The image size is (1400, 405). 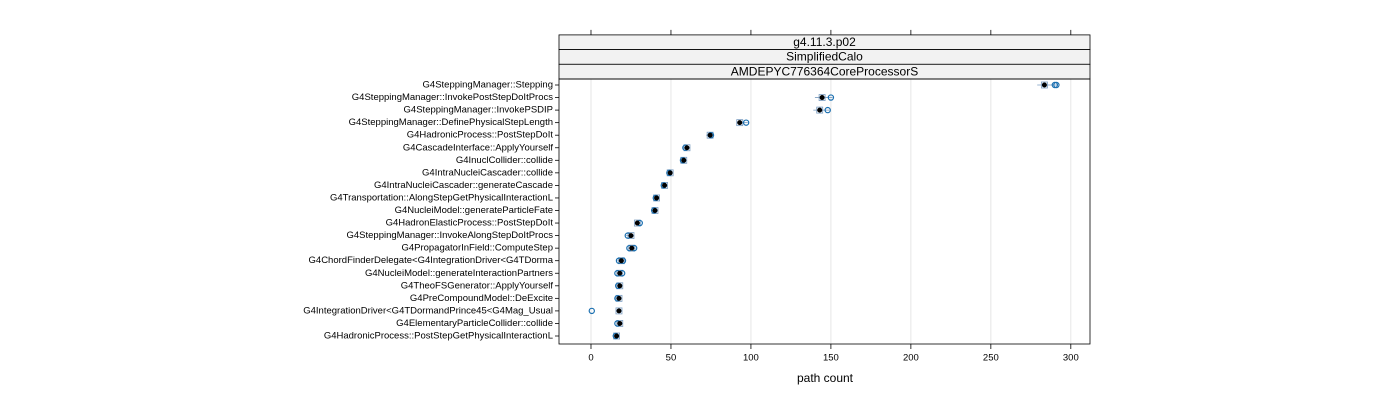 What do you see at coordinates (831, 358) in the screenshot?
I see `x-tick-label: 150` at bounding box center [831, 358].